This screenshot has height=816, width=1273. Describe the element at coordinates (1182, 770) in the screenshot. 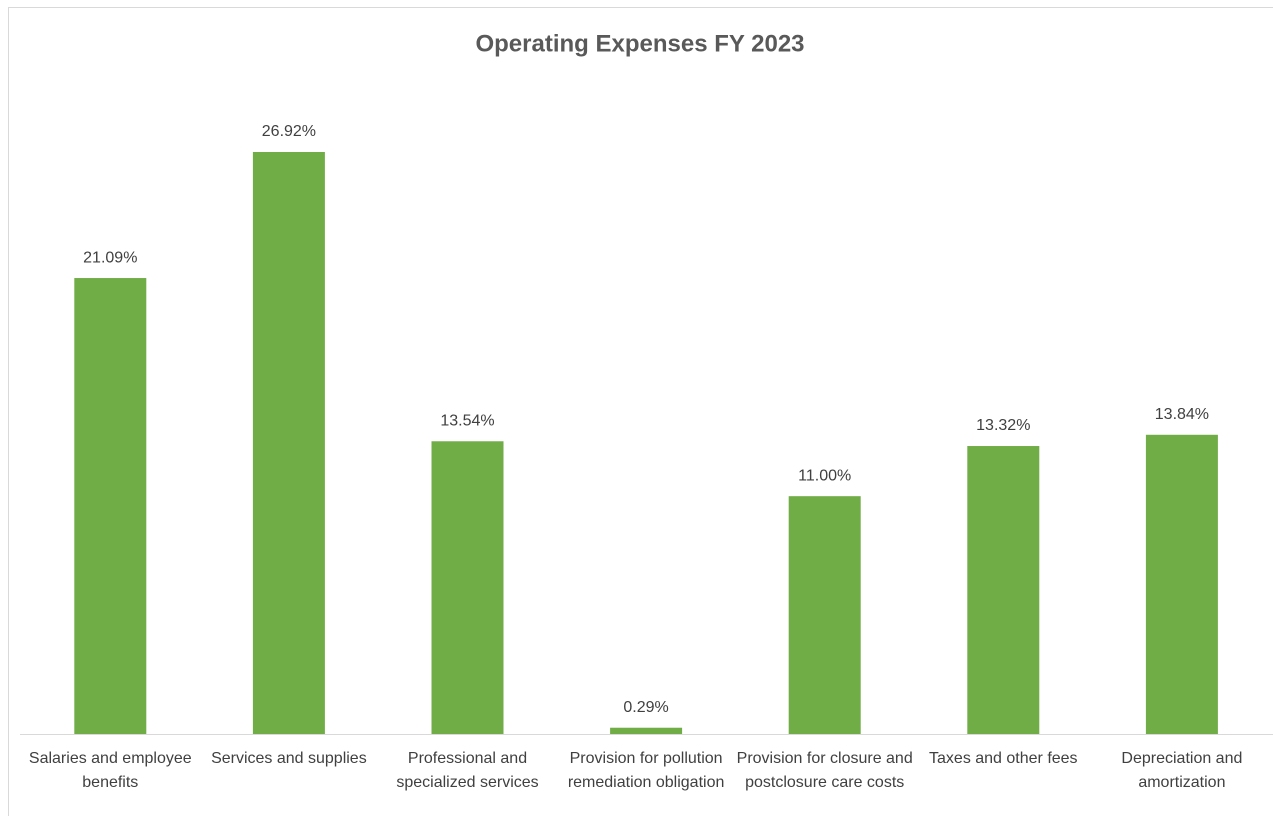

I see `x-tick-label: Depreciation and amortization` at that location.